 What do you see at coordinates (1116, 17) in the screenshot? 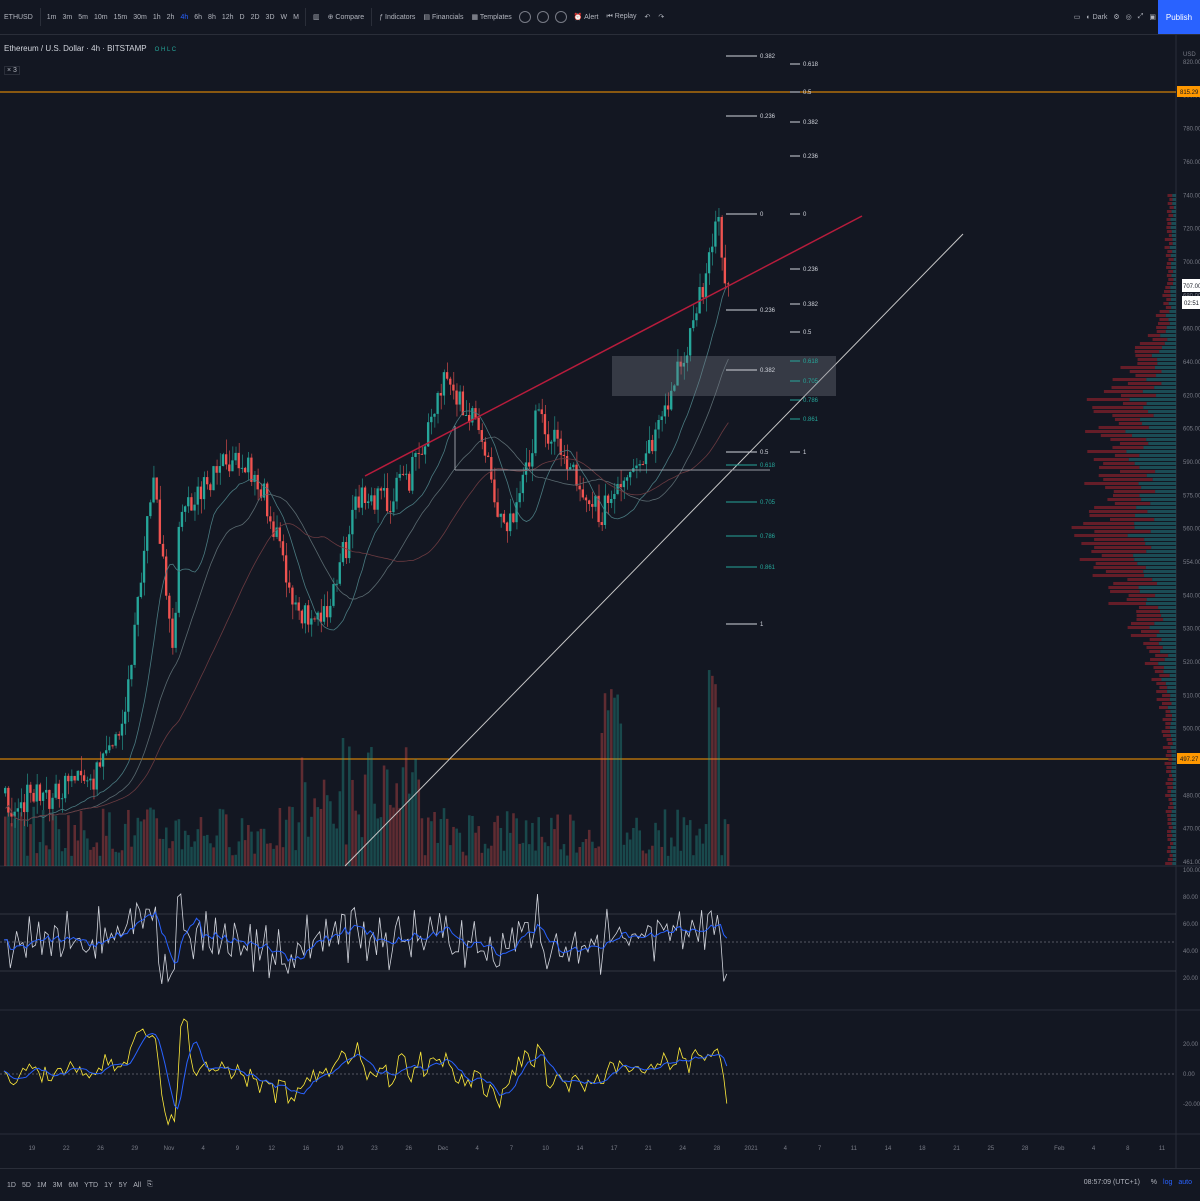
I see `settings-icon: ⚙` at bounding box center [1116, 17].